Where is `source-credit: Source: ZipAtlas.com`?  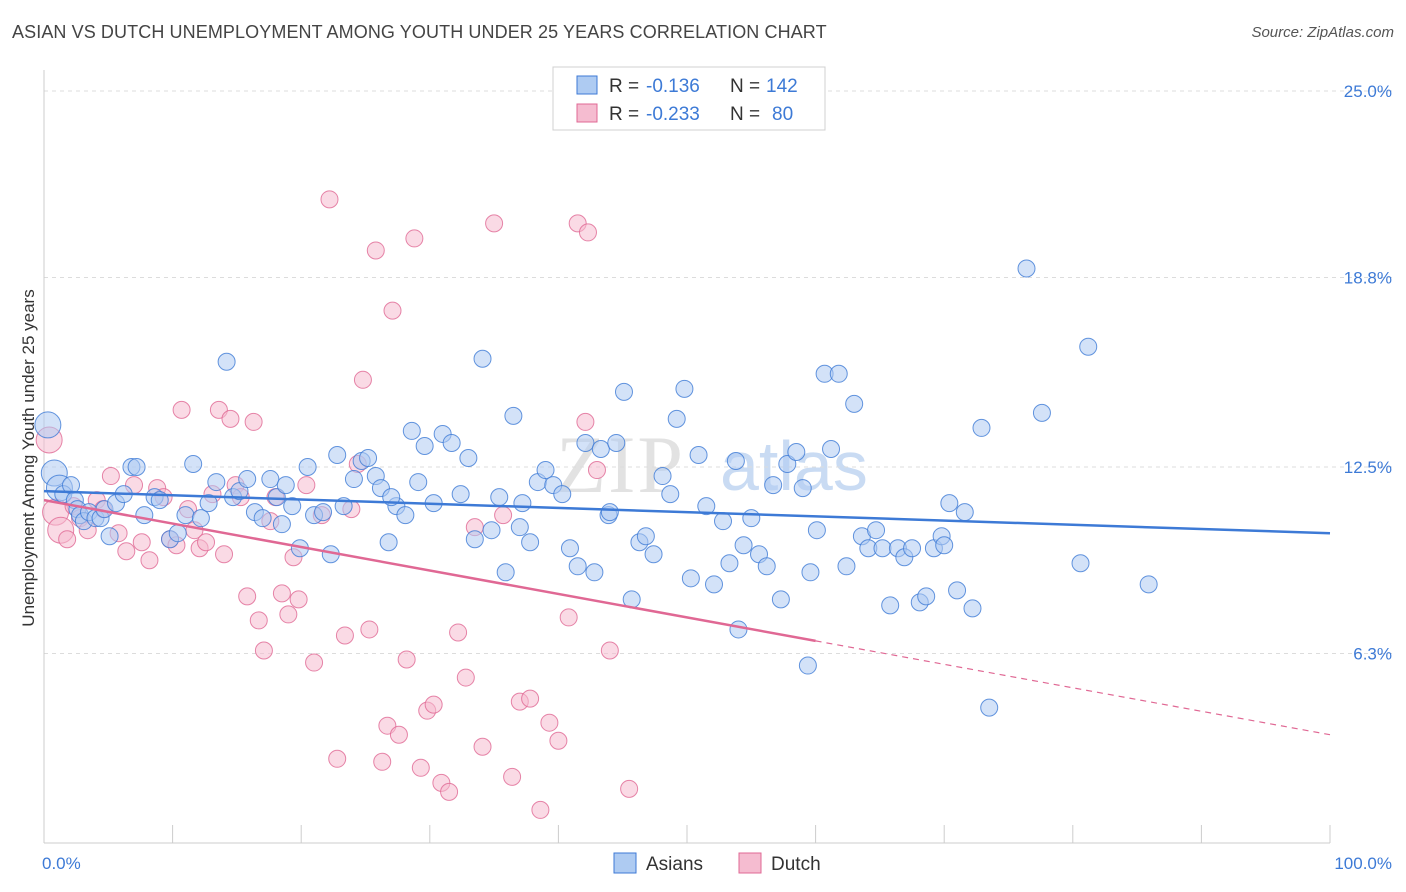
source-credit: Source: ZipAtlas.com is located at coordinates (1322, 32).